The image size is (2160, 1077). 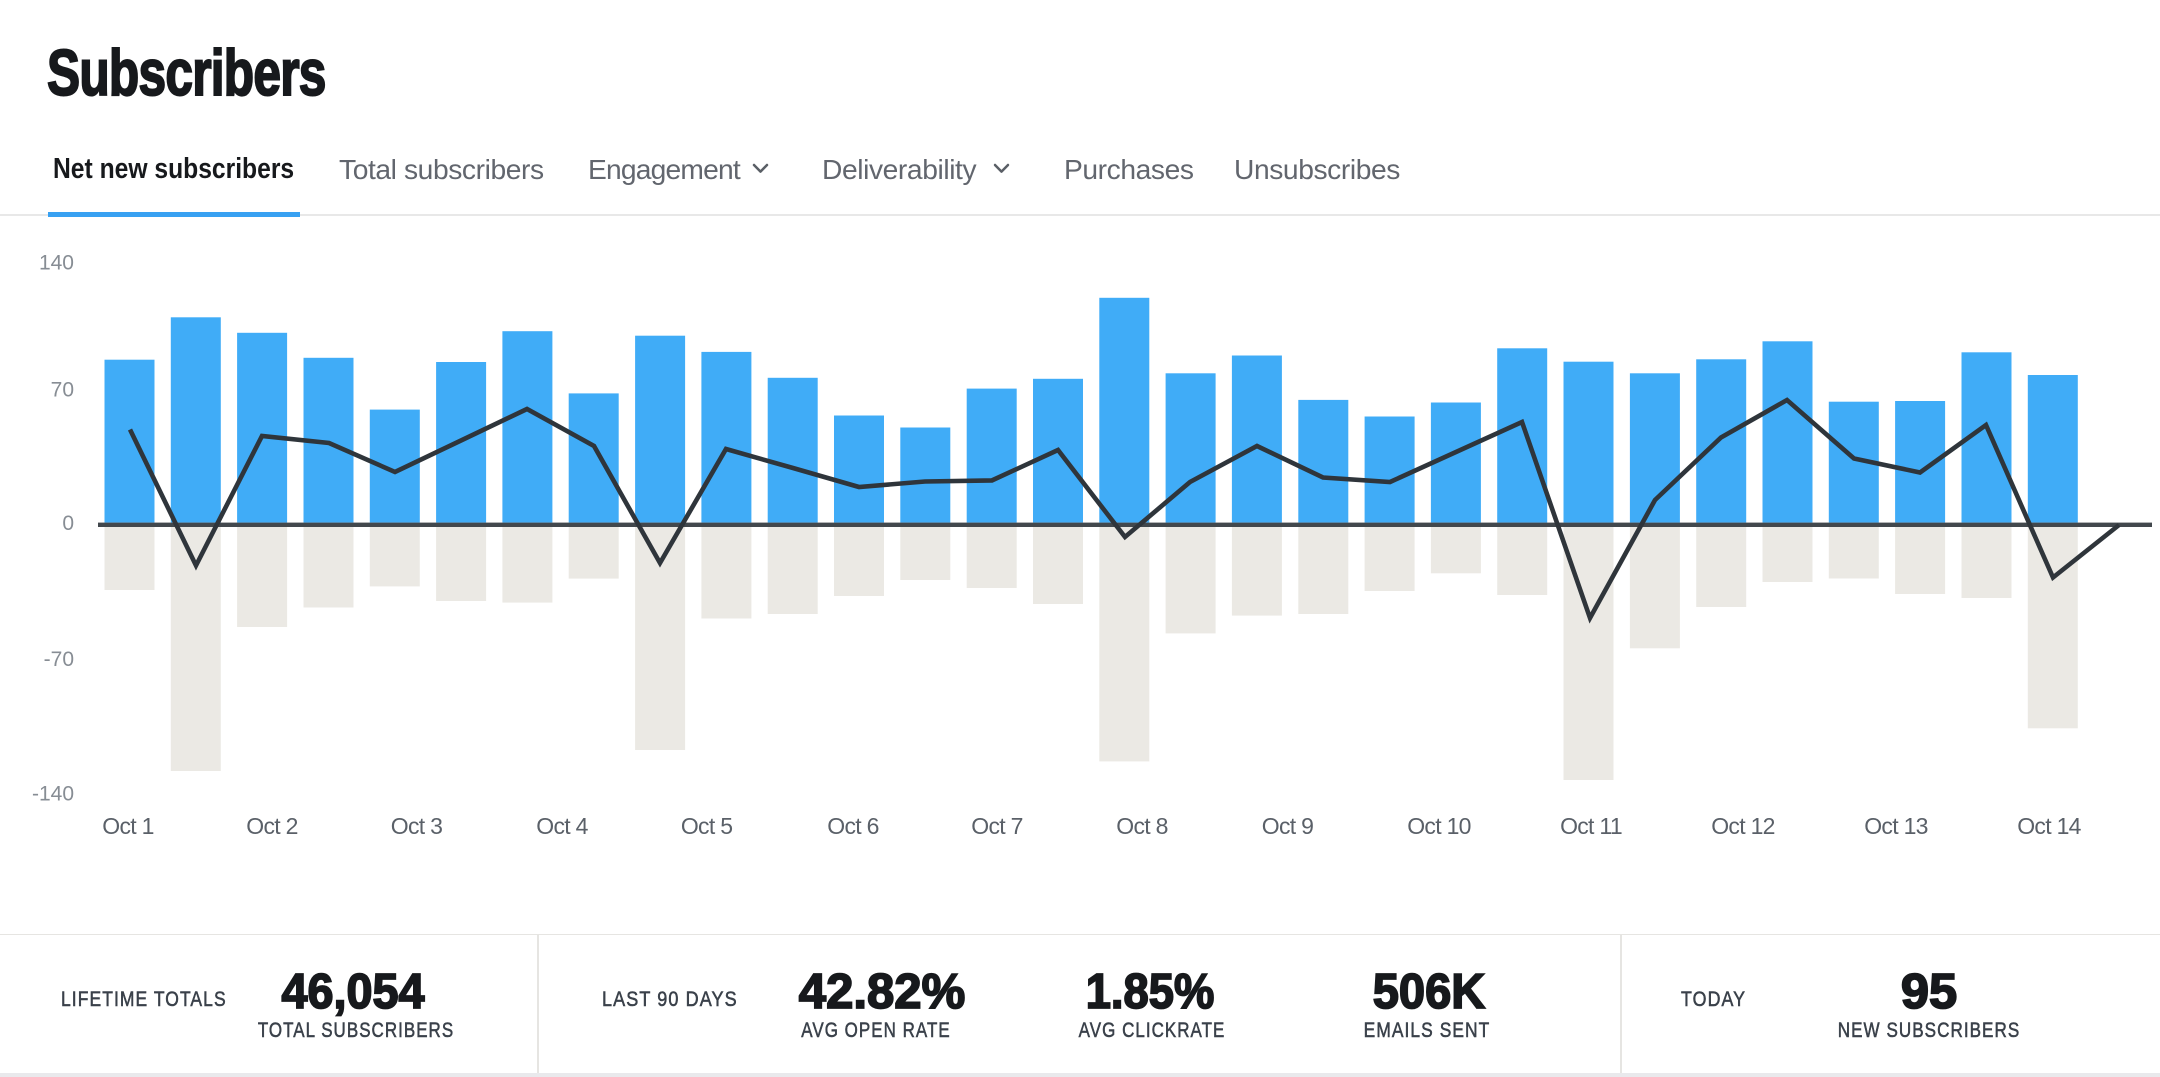 I want to click on svg-text: Oct 8, so click(x=1141, y=826).